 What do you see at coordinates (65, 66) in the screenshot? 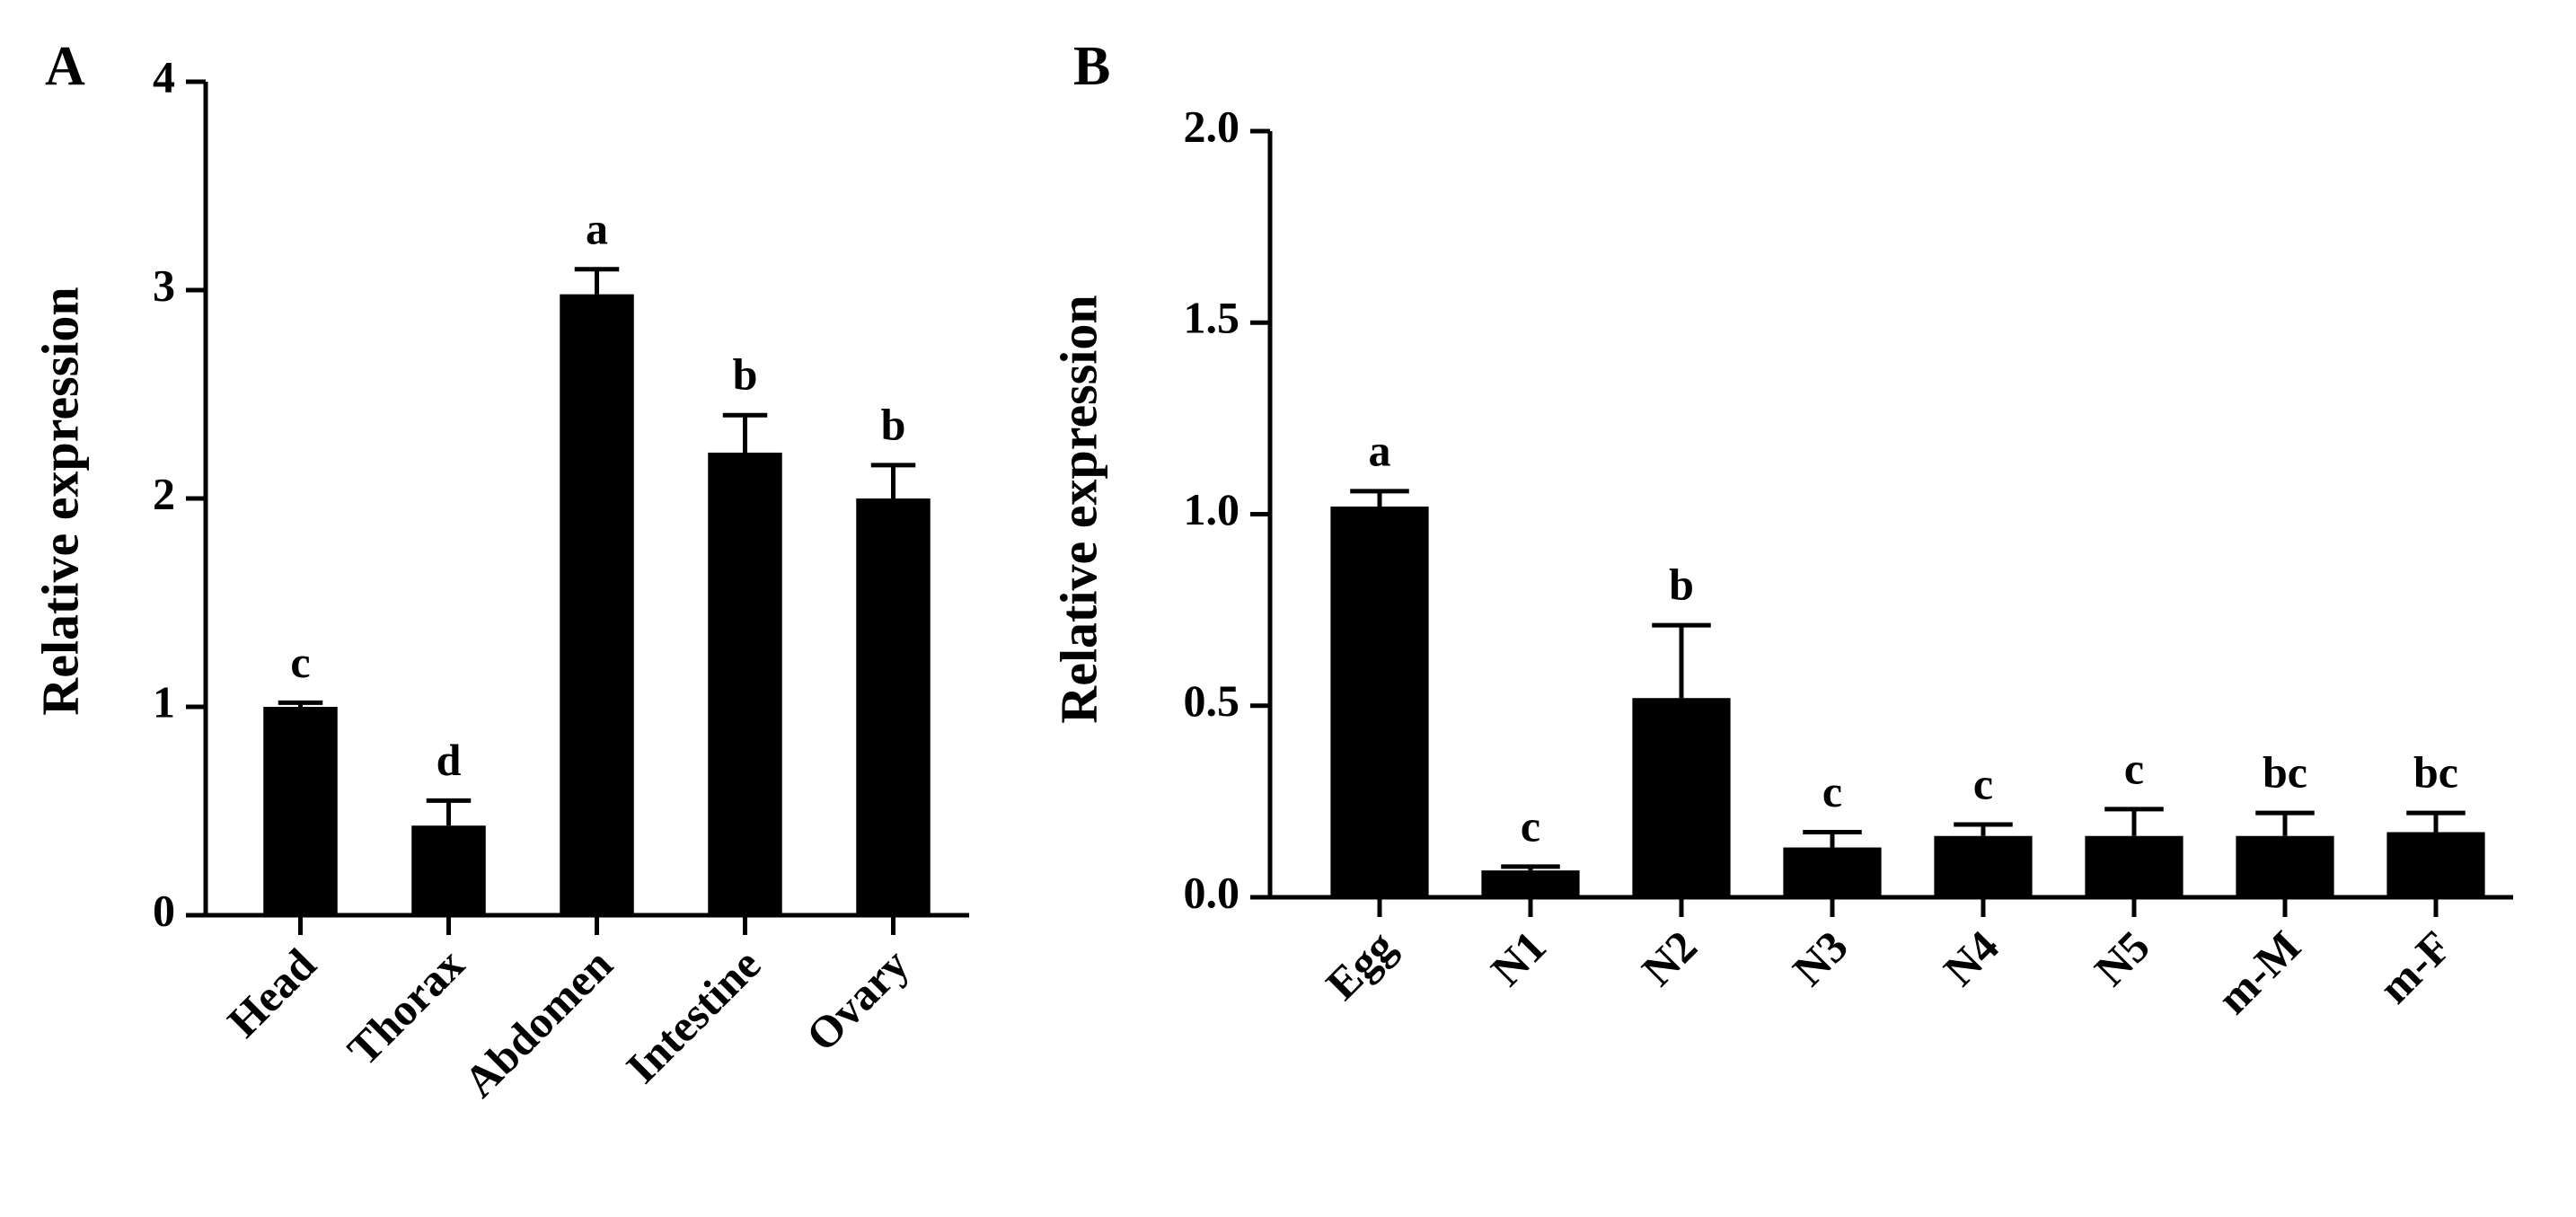
I see `panel-label: A` at bounding box center [65, 66].